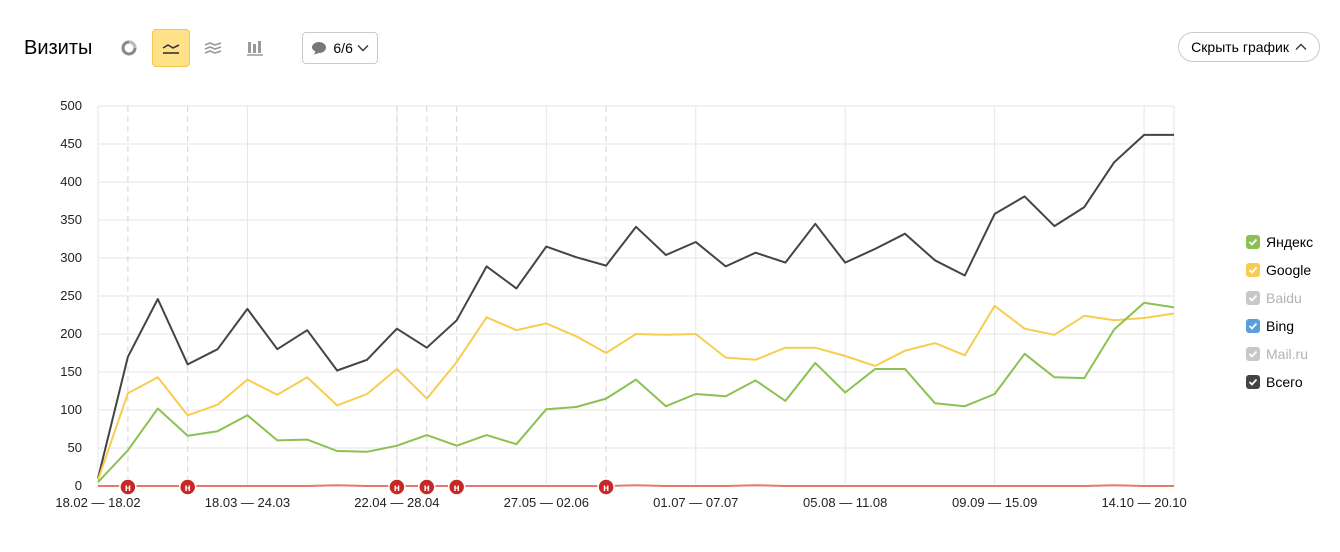 The height and width of the screenshot is (552, 1340). I want to click on chevron-up-icon, so click(1301, 46).